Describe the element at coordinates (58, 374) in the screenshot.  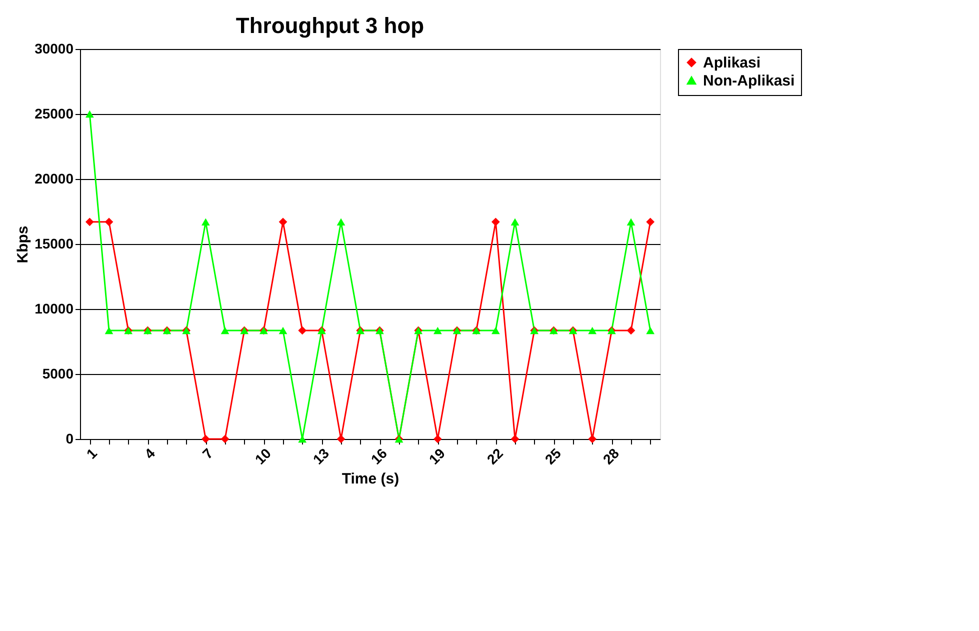
I see `y-tick-label: 5000` at that location.